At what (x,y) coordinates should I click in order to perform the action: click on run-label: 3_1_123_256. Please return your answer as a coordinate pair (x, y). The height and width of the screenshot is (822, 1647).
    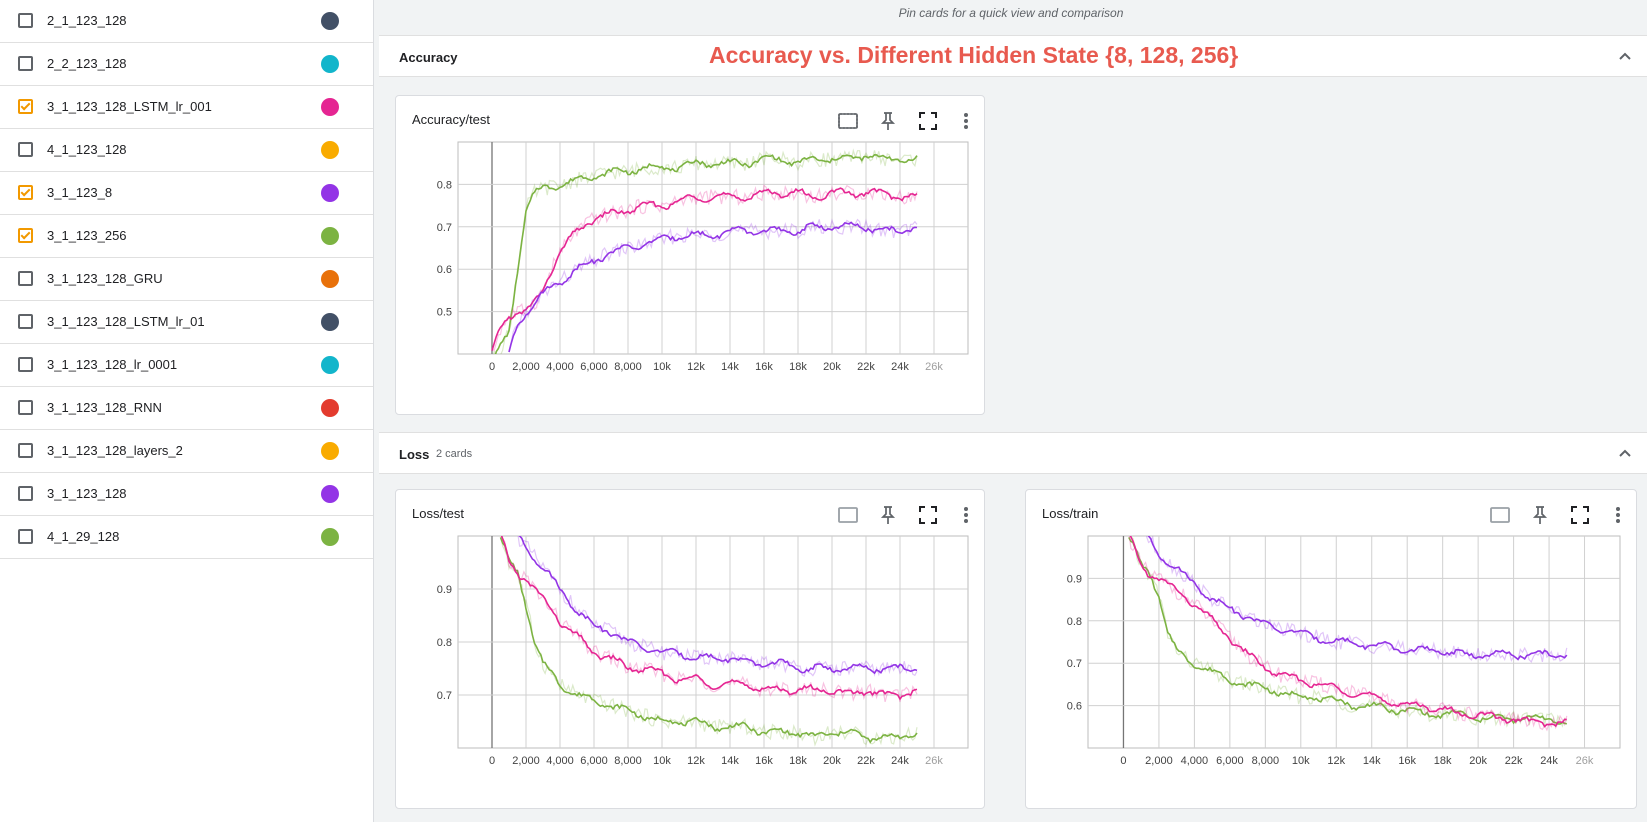
    Looking at the image, I should click on (87, 235).